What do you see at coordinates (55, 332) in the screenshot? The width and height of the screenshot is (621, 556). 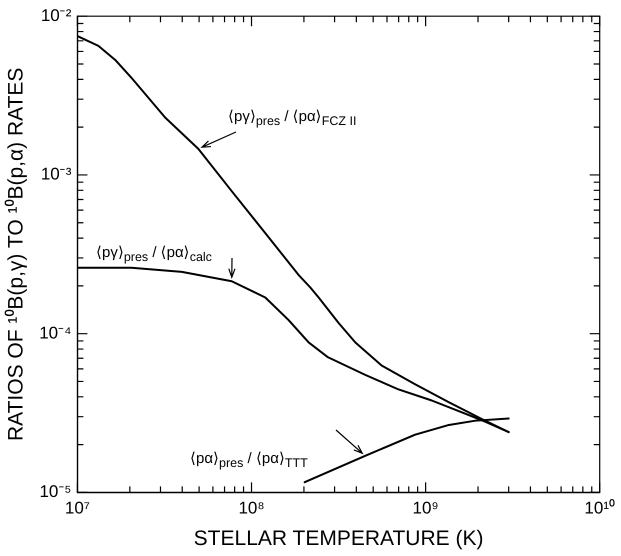 I see `y-tick-label: 10⁻⁴` at bounding box center [55, 332].